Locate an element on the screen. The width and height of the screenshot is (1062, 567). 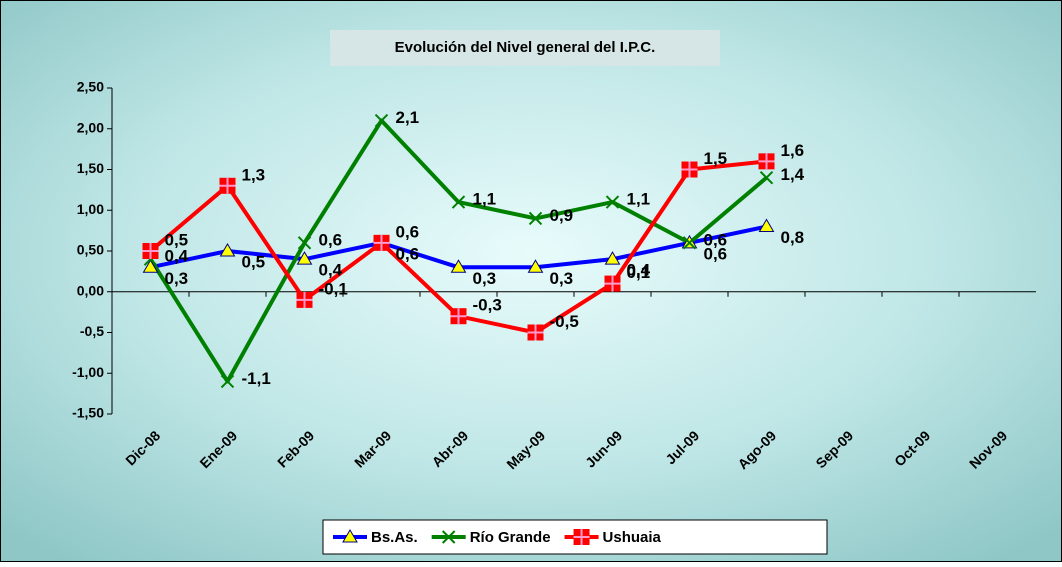
y-tick-label: 0,00 is located at coordinates (90, 290).